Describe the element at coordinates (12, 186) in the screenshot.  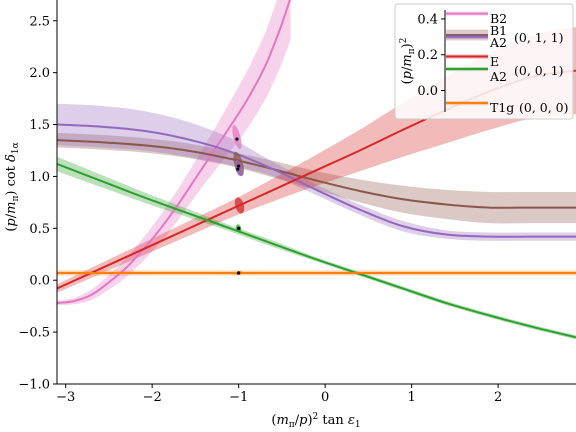
I see `y-axis-title: (p/mπ) cot δ1α` at that location.